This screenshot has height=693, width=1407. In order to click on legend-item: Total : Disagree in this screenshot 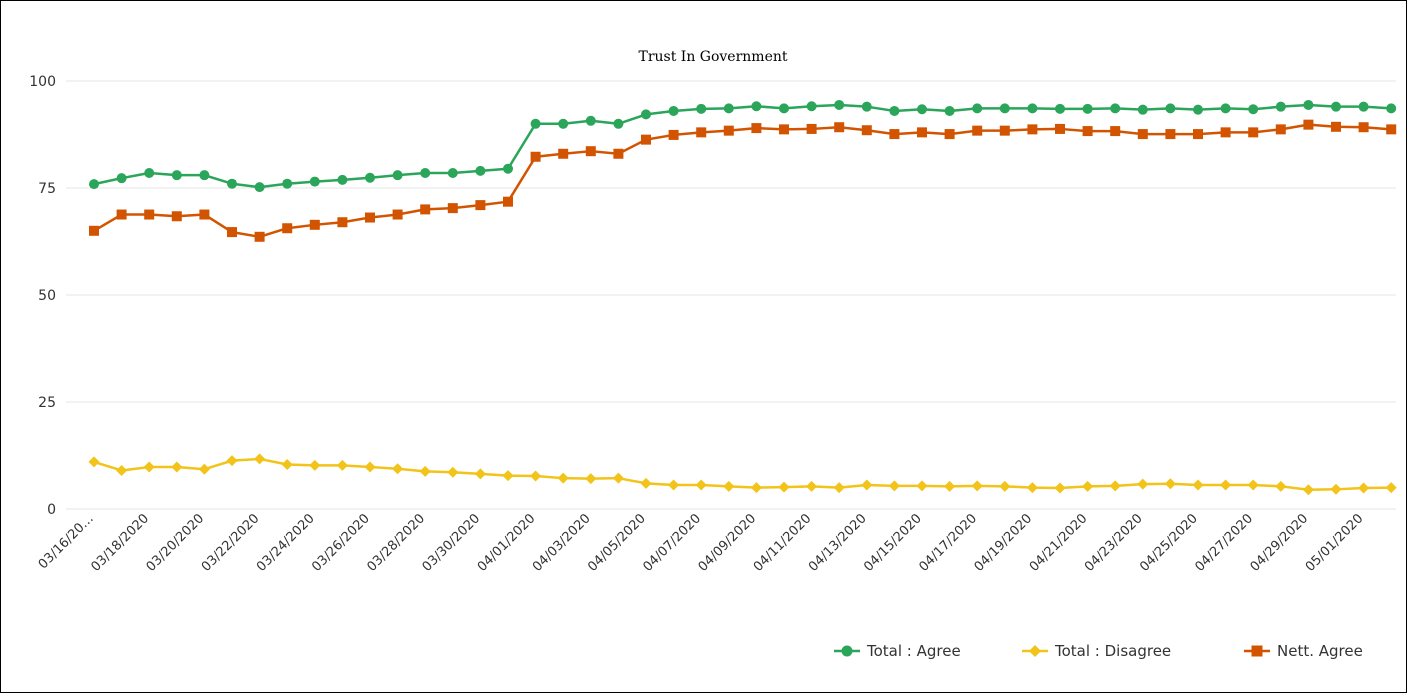, I will do `click(1096, 651)`.